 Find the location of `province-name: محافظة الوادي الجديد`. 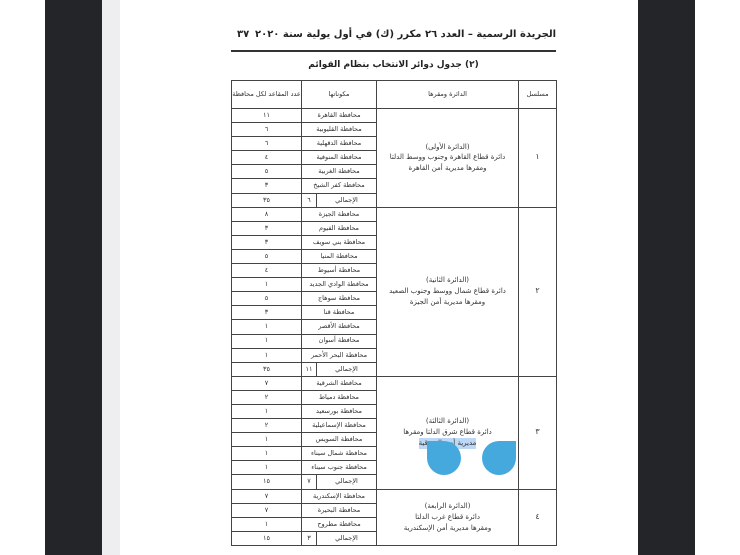

province-name: محافظة الوادي الجديد is located at coordinates (339, 285).